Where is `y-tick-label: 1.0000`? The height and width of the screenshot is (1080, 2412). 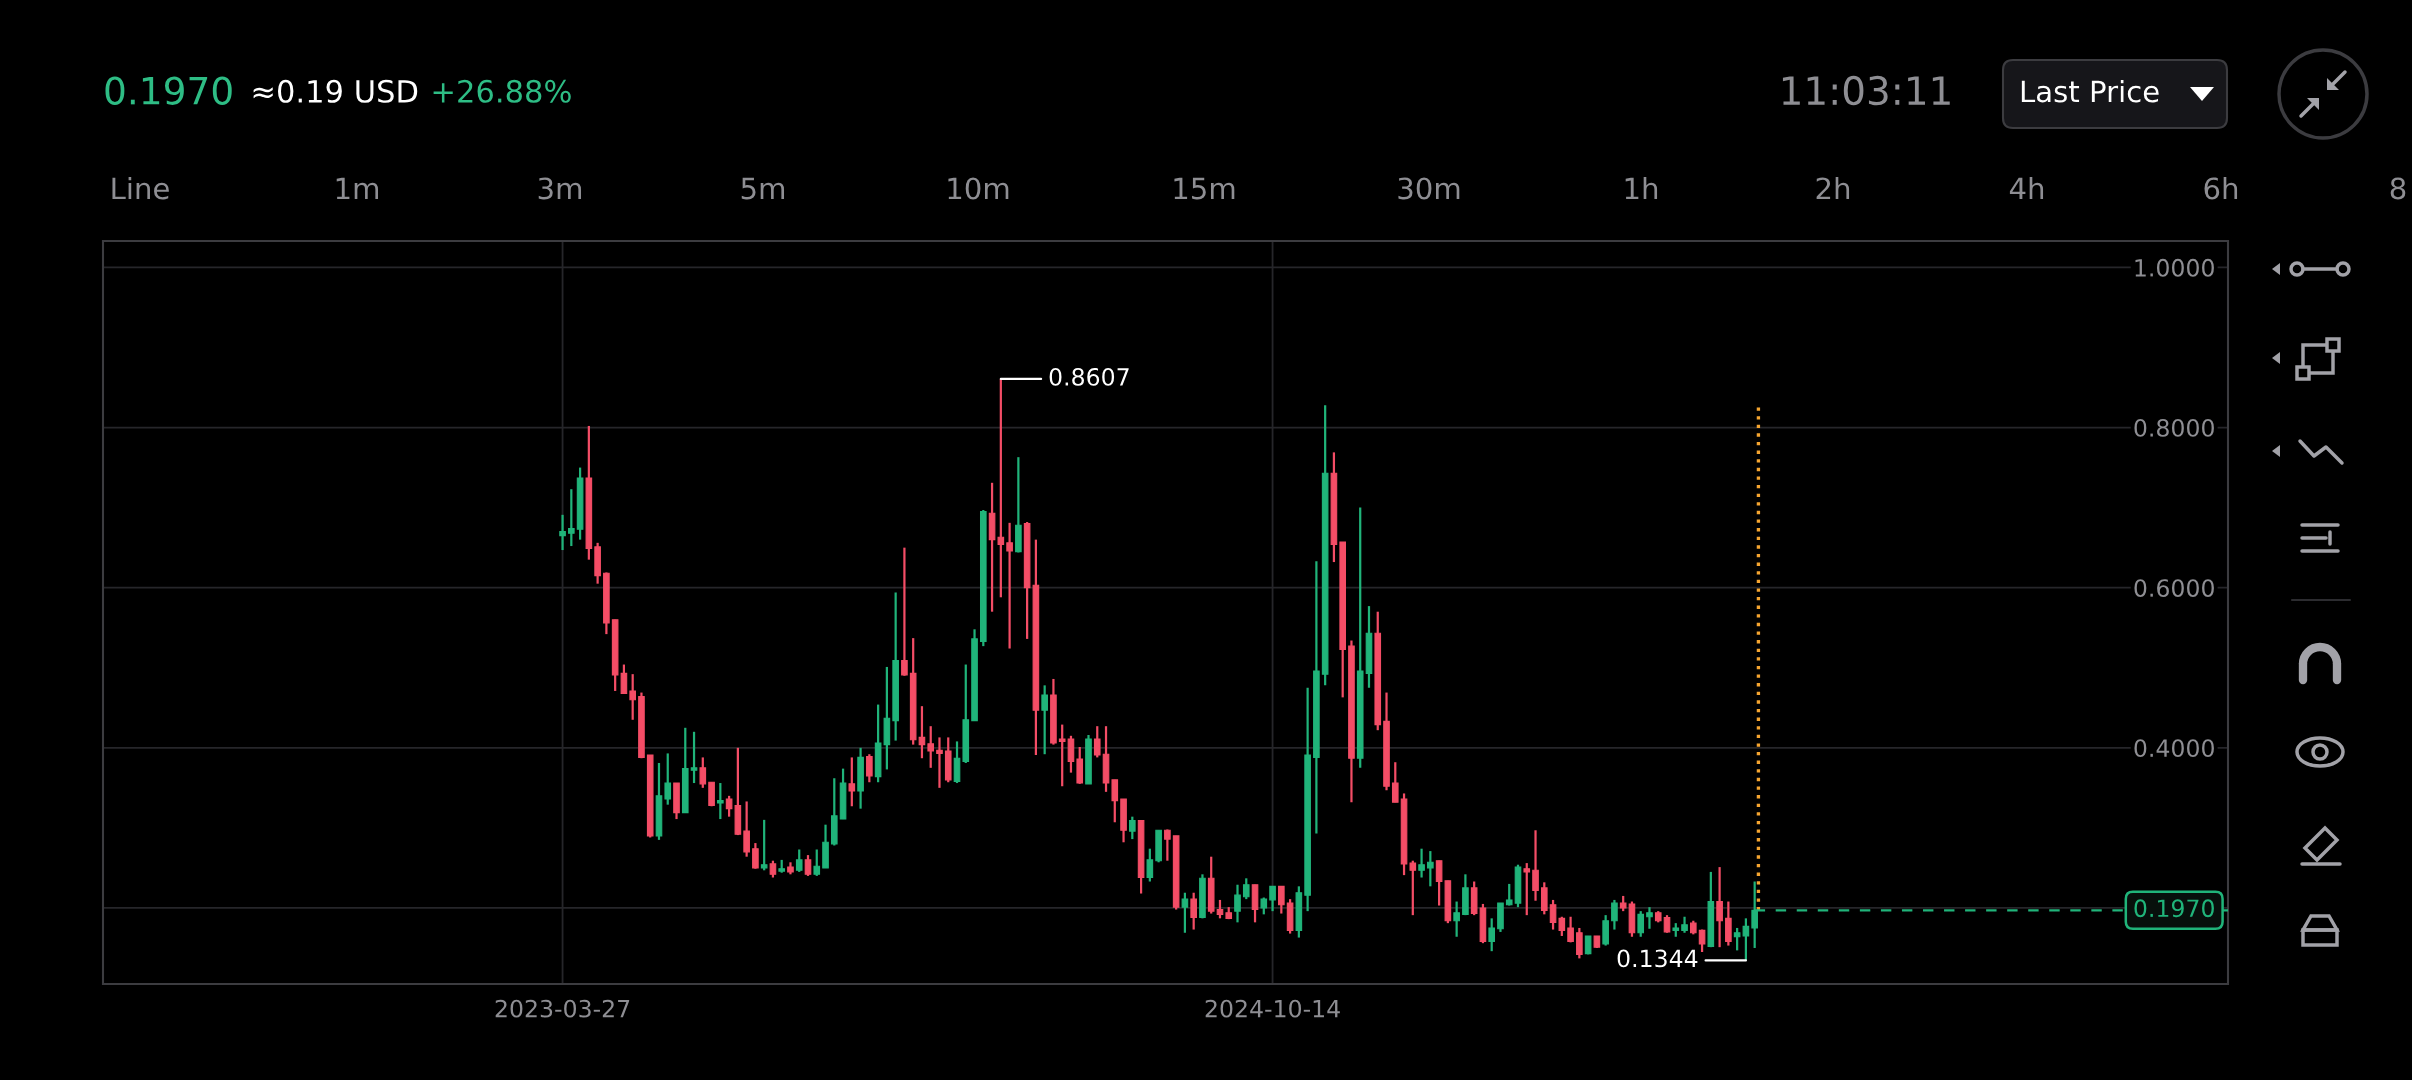 y-tick-label: 1.0000 is located at coordinates (2174, 267).